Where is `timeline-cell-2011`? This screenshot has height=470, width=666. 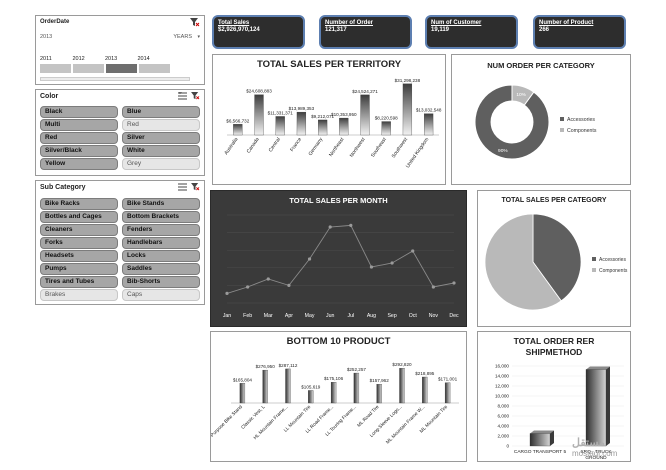 timeline-cell-2011 is located at coordinates (55, 68).